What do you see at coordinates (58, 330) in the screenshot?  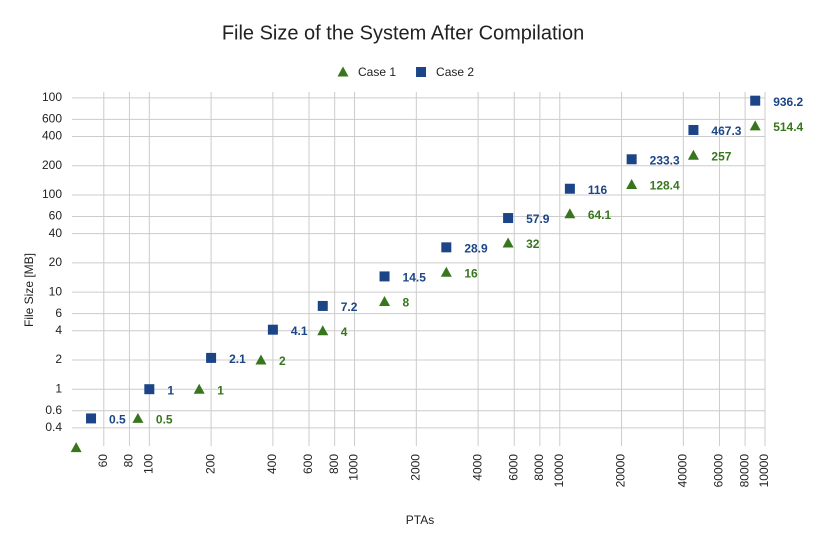 I see `y-tick-label: 4` at bounding box center [58, 330].